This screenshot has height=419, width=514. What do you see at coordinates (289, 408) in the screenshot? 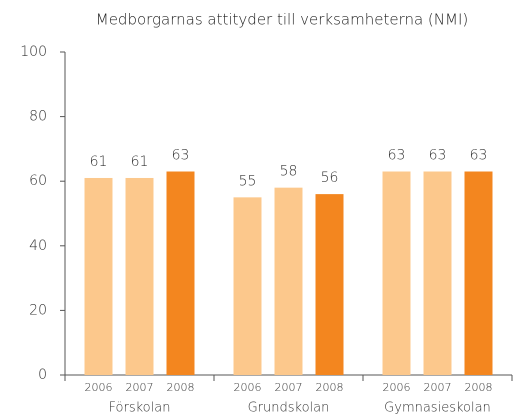
I see `x-category-label: Grundskolan` at bounding box center [289, 408].